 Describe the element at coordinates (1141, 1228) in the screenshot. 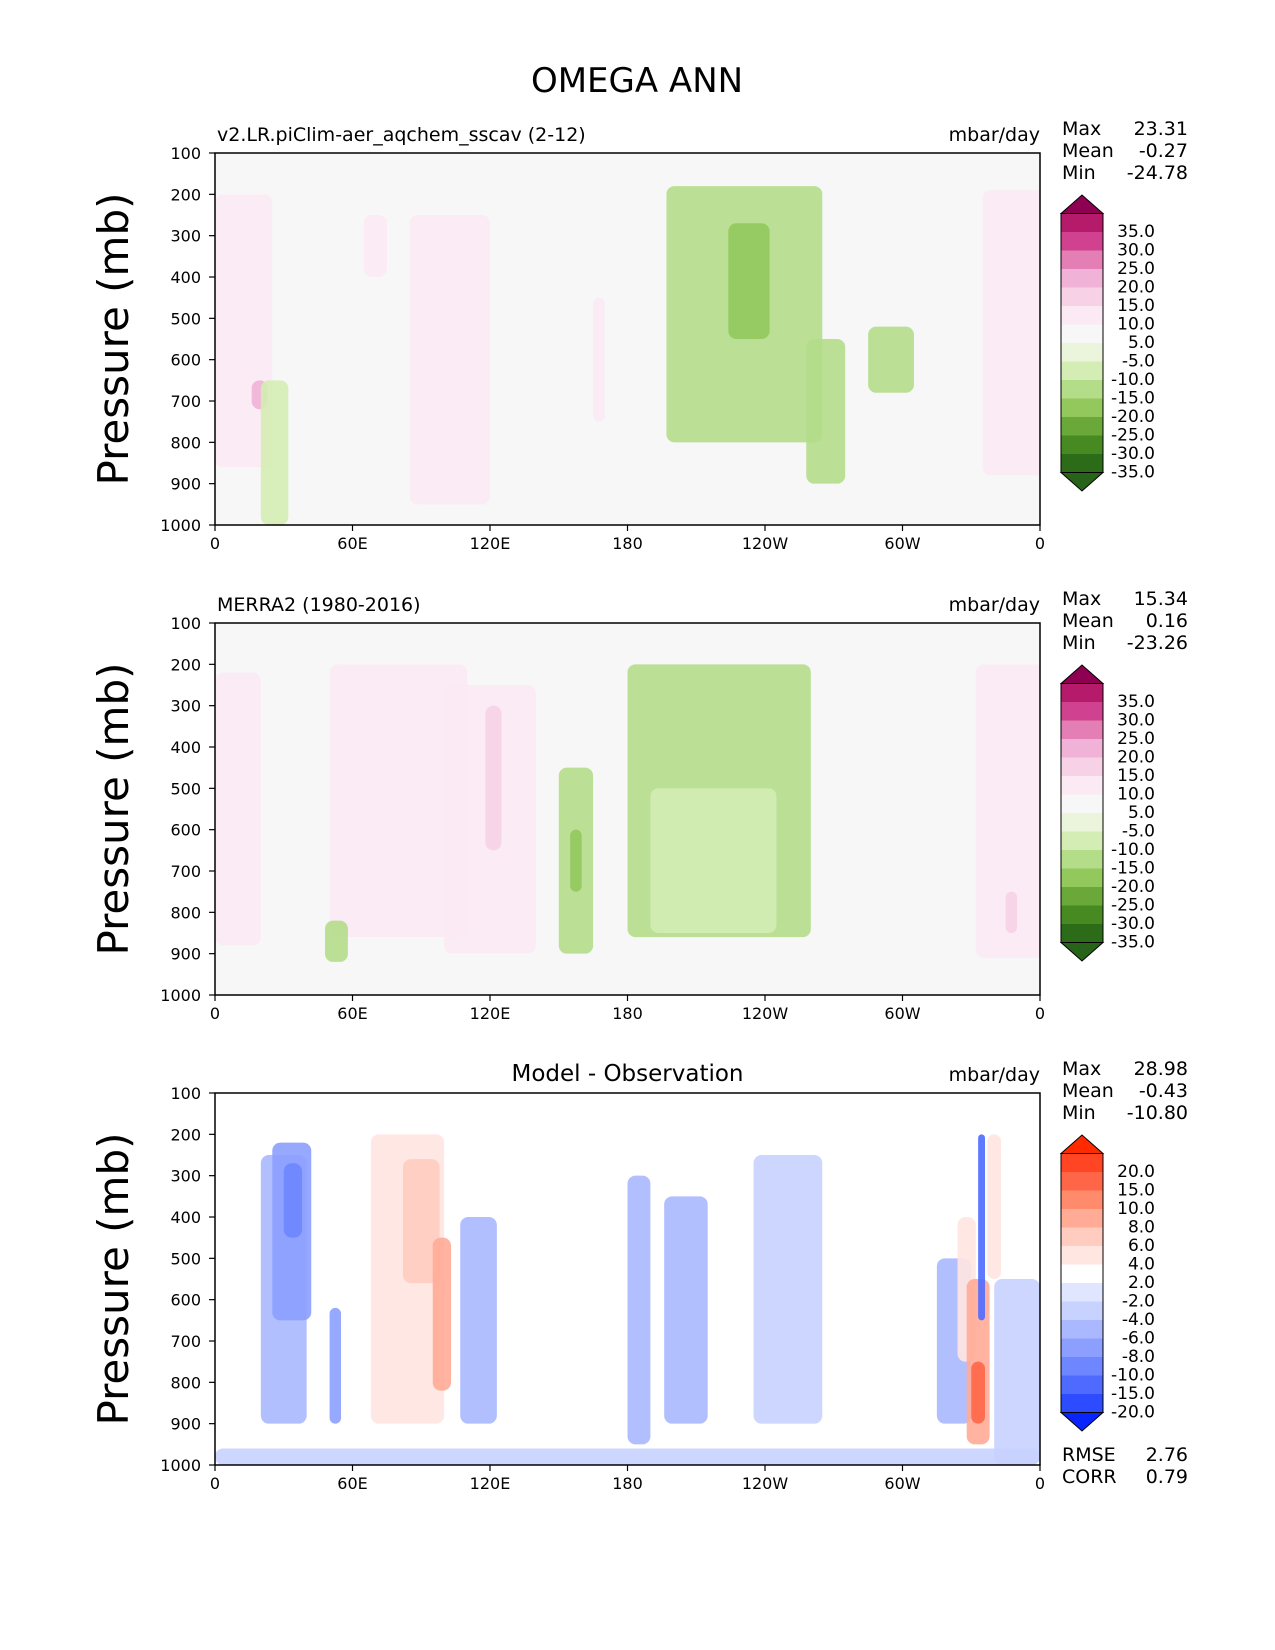

I see `colorbar-label: 8.0` at that location.